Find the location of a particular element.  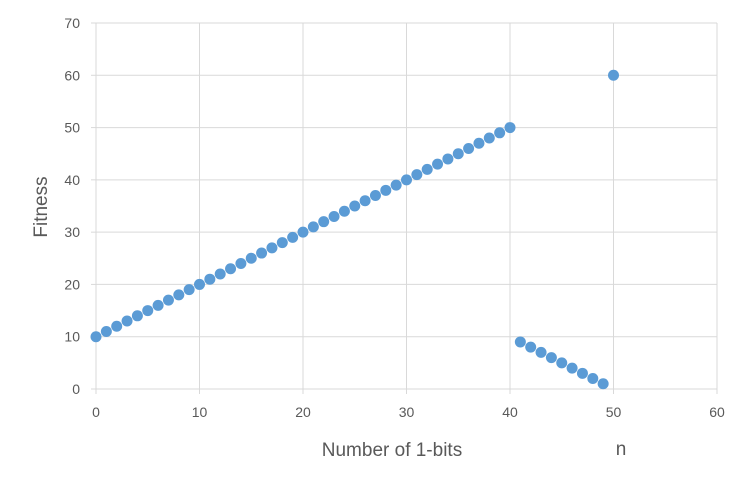

y-tick-label: 30 is located at coordinates (72, 232).